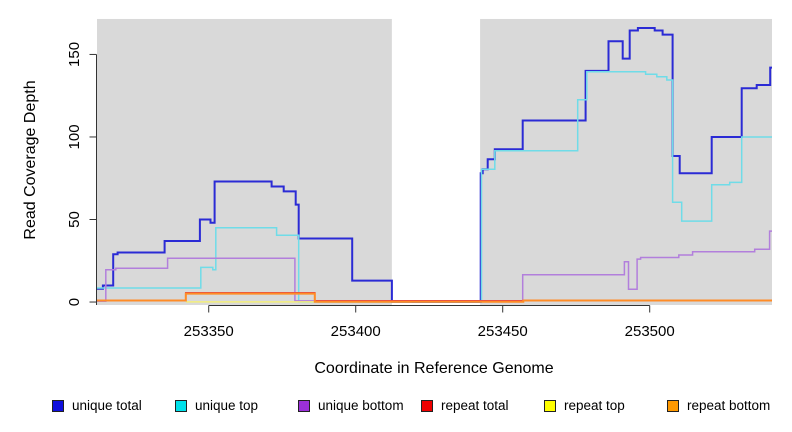 Image resolution: width=792 pixels, height=432 pixels. I want to click on repeat-bottom-swatch, so click(673, 405).